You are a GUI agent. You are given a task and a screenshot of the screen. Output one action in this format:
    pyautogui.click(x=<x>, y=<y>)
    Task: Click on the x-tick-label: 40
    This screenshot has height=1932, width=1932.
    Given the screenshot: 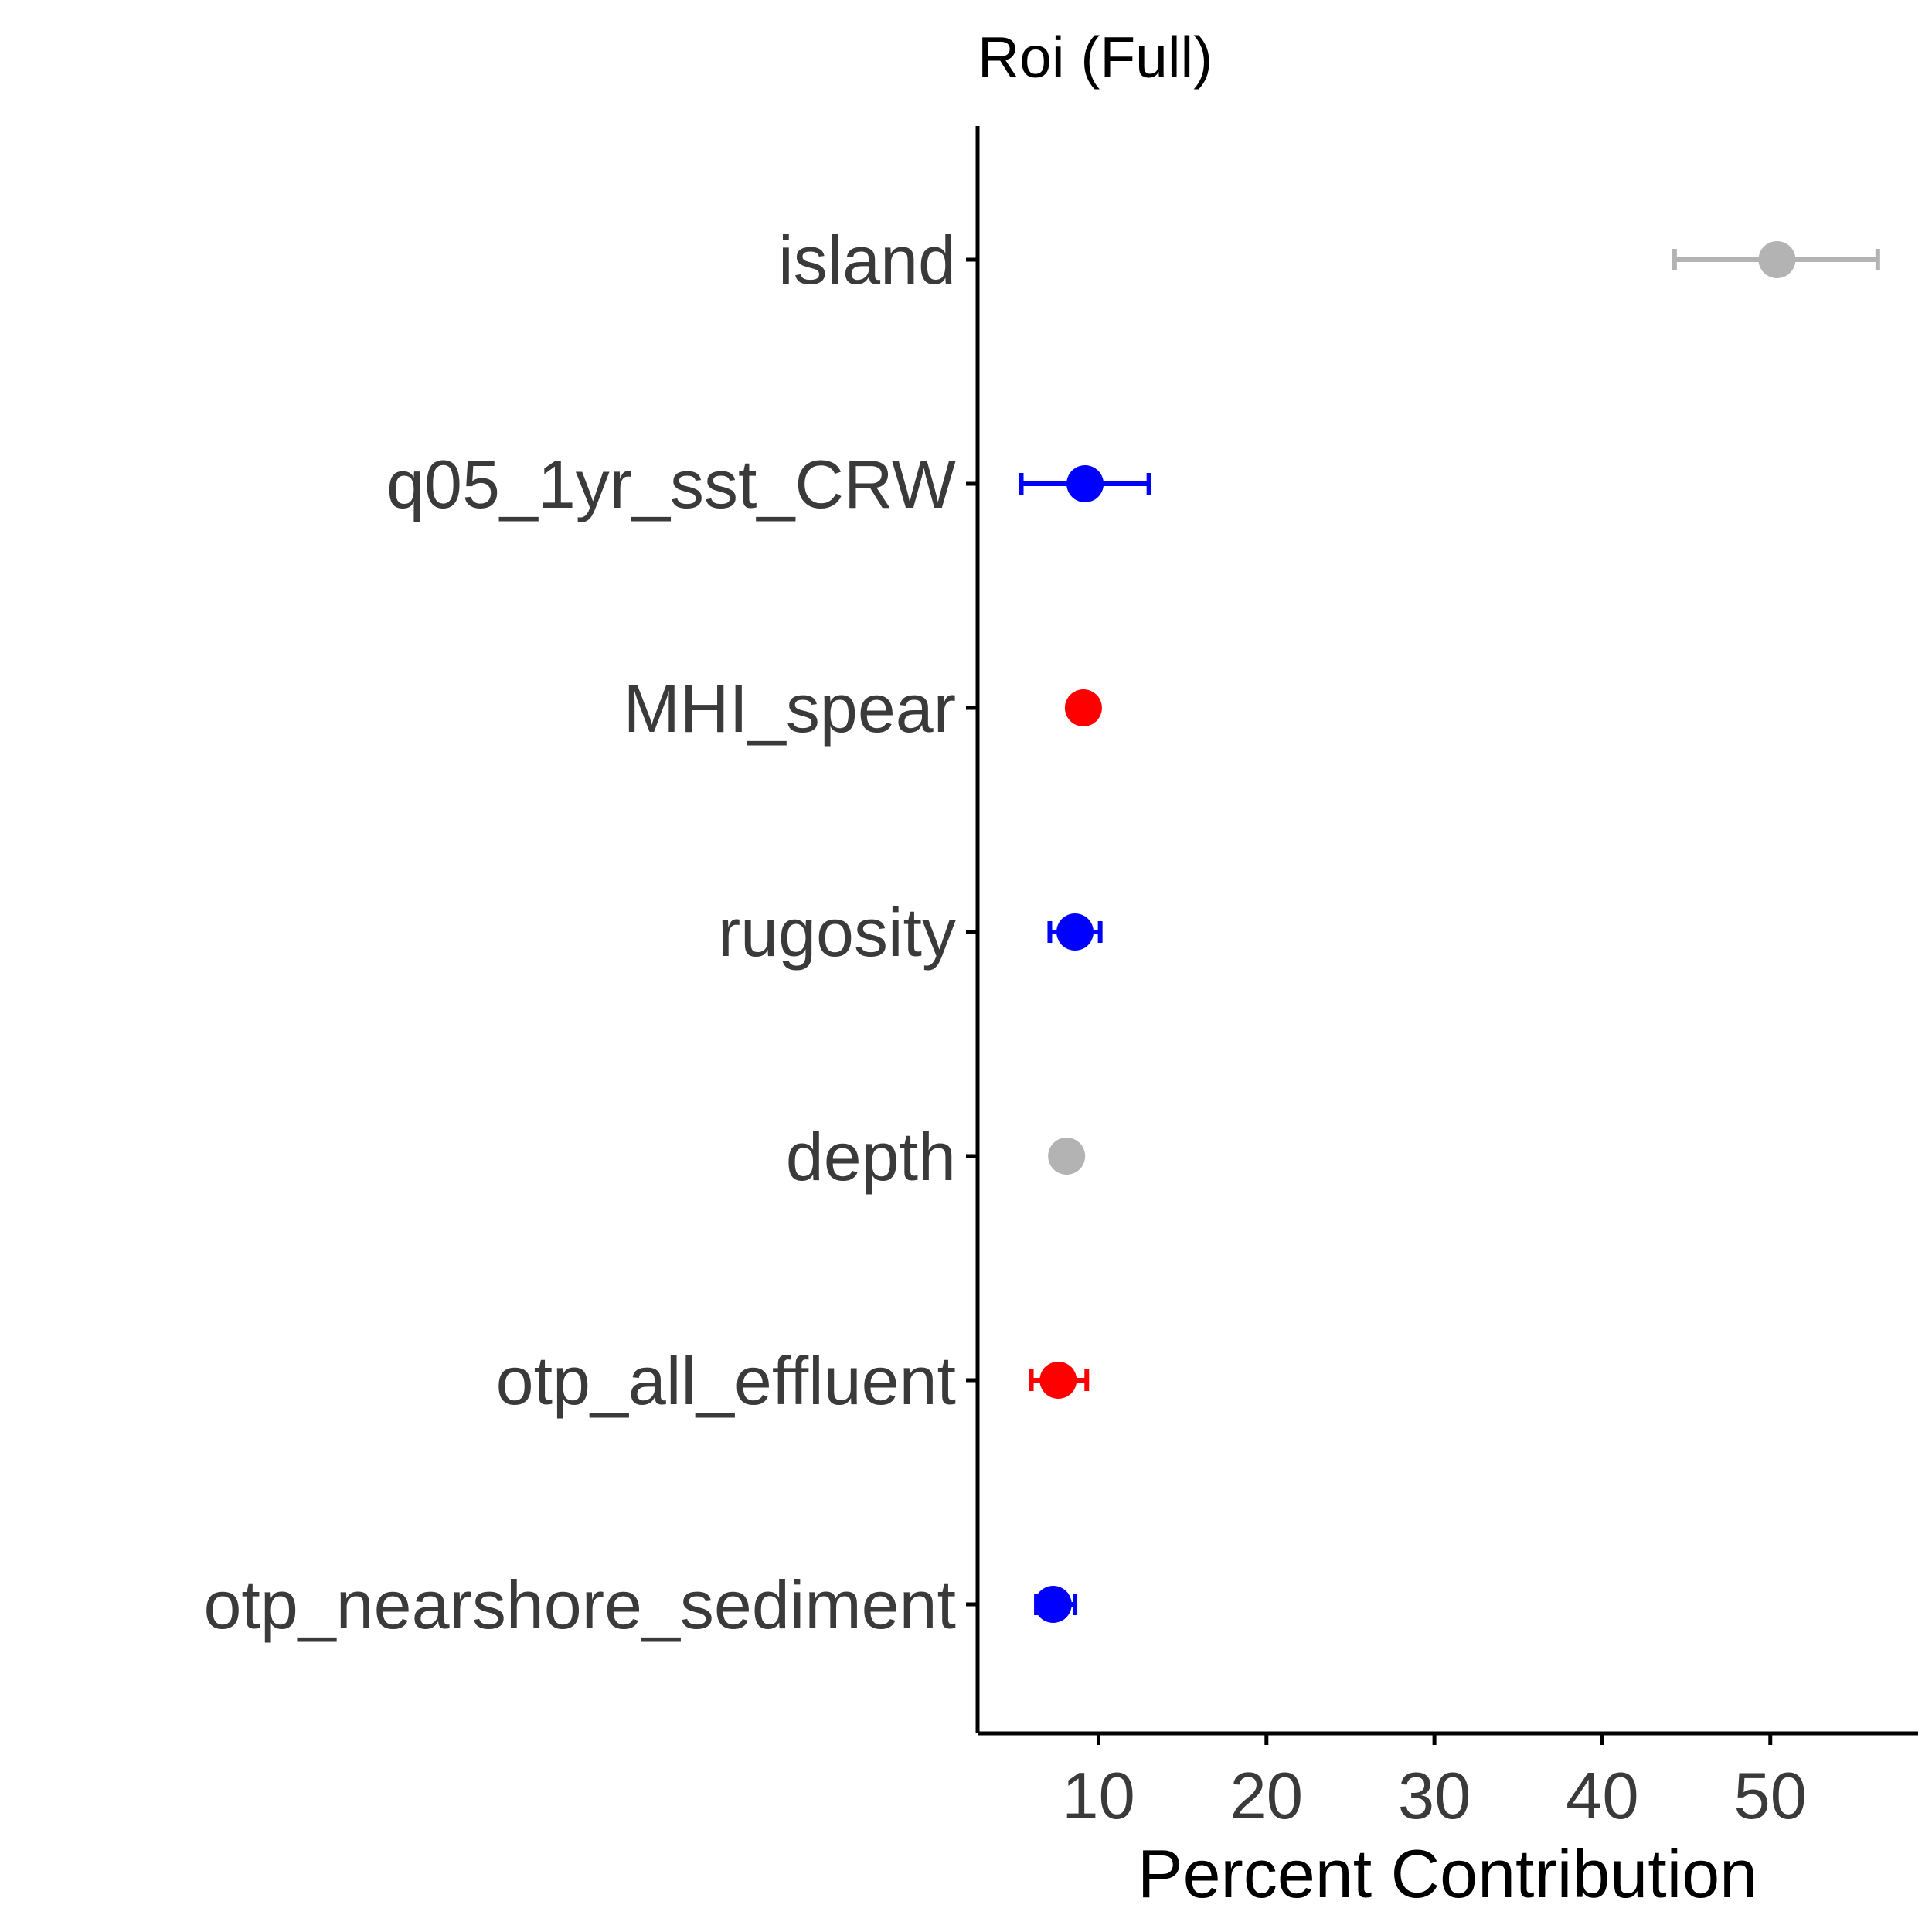 What is the action you would take?
    pyautogui.click(x=1602, y=1797)
    